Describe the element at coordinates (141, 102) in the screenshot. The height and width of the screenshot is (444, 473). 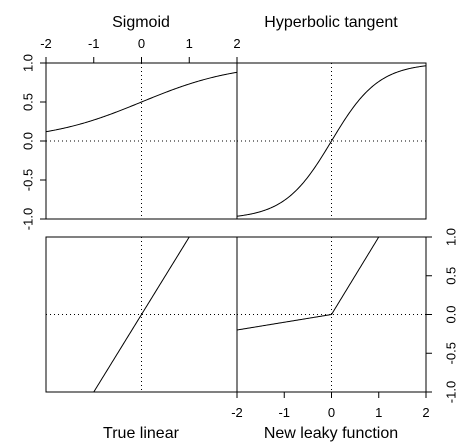
I see `sigmoid-curve` at that location.